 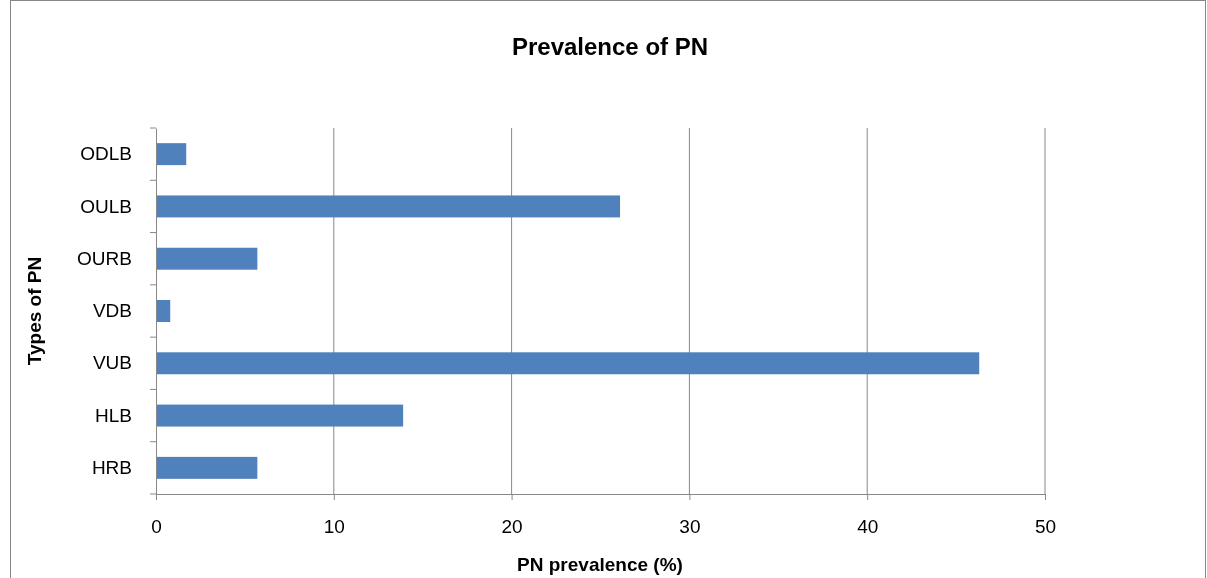 What do you see at coordinates (868, 527) in the screenshot?
I see `x-tick-label: 40` at bounding box center [868, 527].